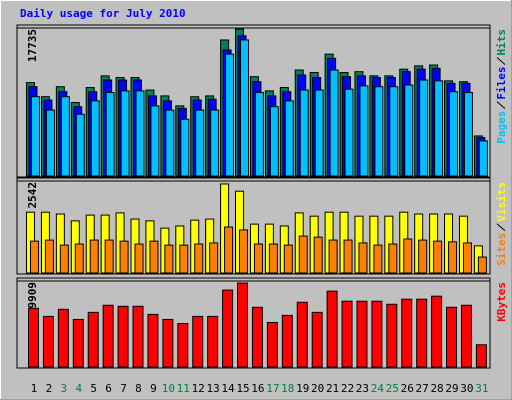 The image size is (512, 400). I want to click on x-tick-label: 16, so click(257, 388).